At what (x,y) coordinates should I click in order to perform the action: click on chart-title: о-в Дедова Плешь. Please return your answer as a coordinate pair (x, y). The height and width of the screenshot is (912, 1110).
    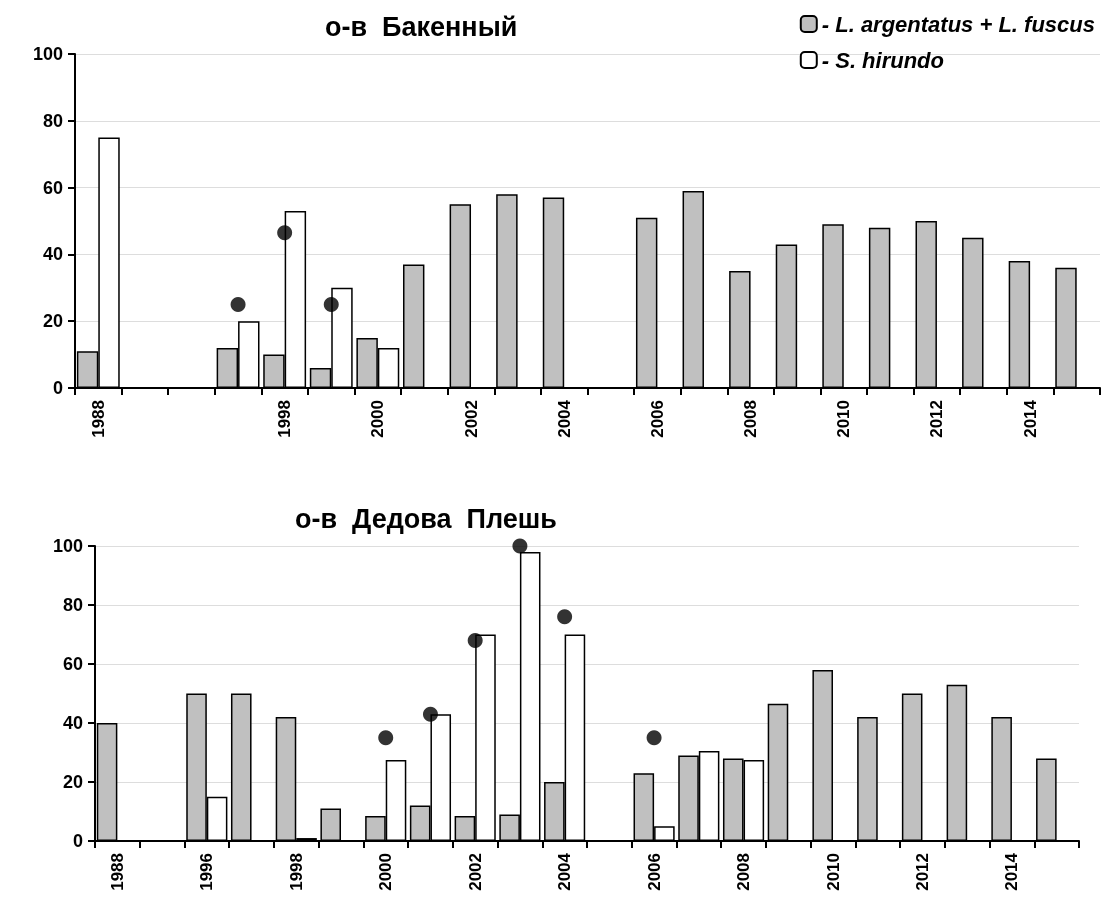
    Looking at the image, I should click on (426, 518).